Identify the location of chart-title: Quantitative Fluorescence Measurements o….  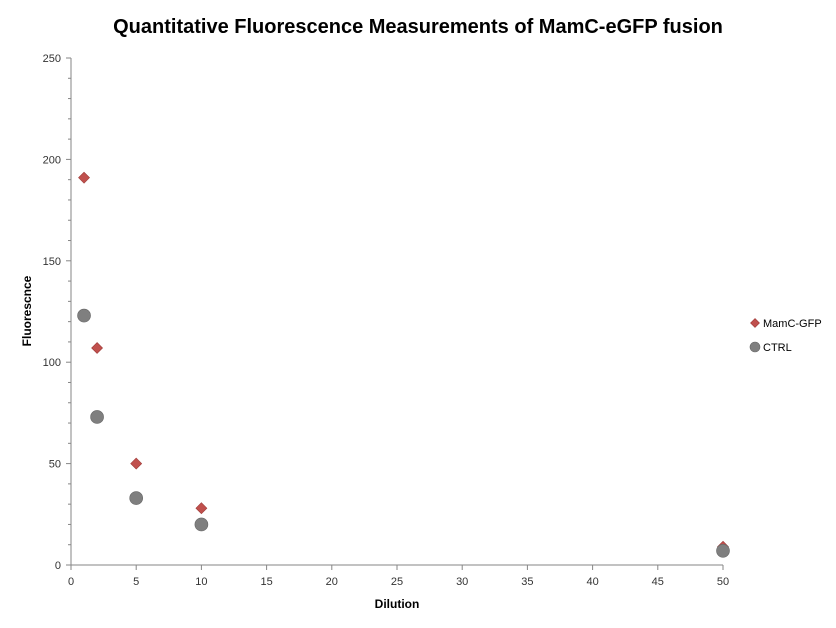
(418, 27).